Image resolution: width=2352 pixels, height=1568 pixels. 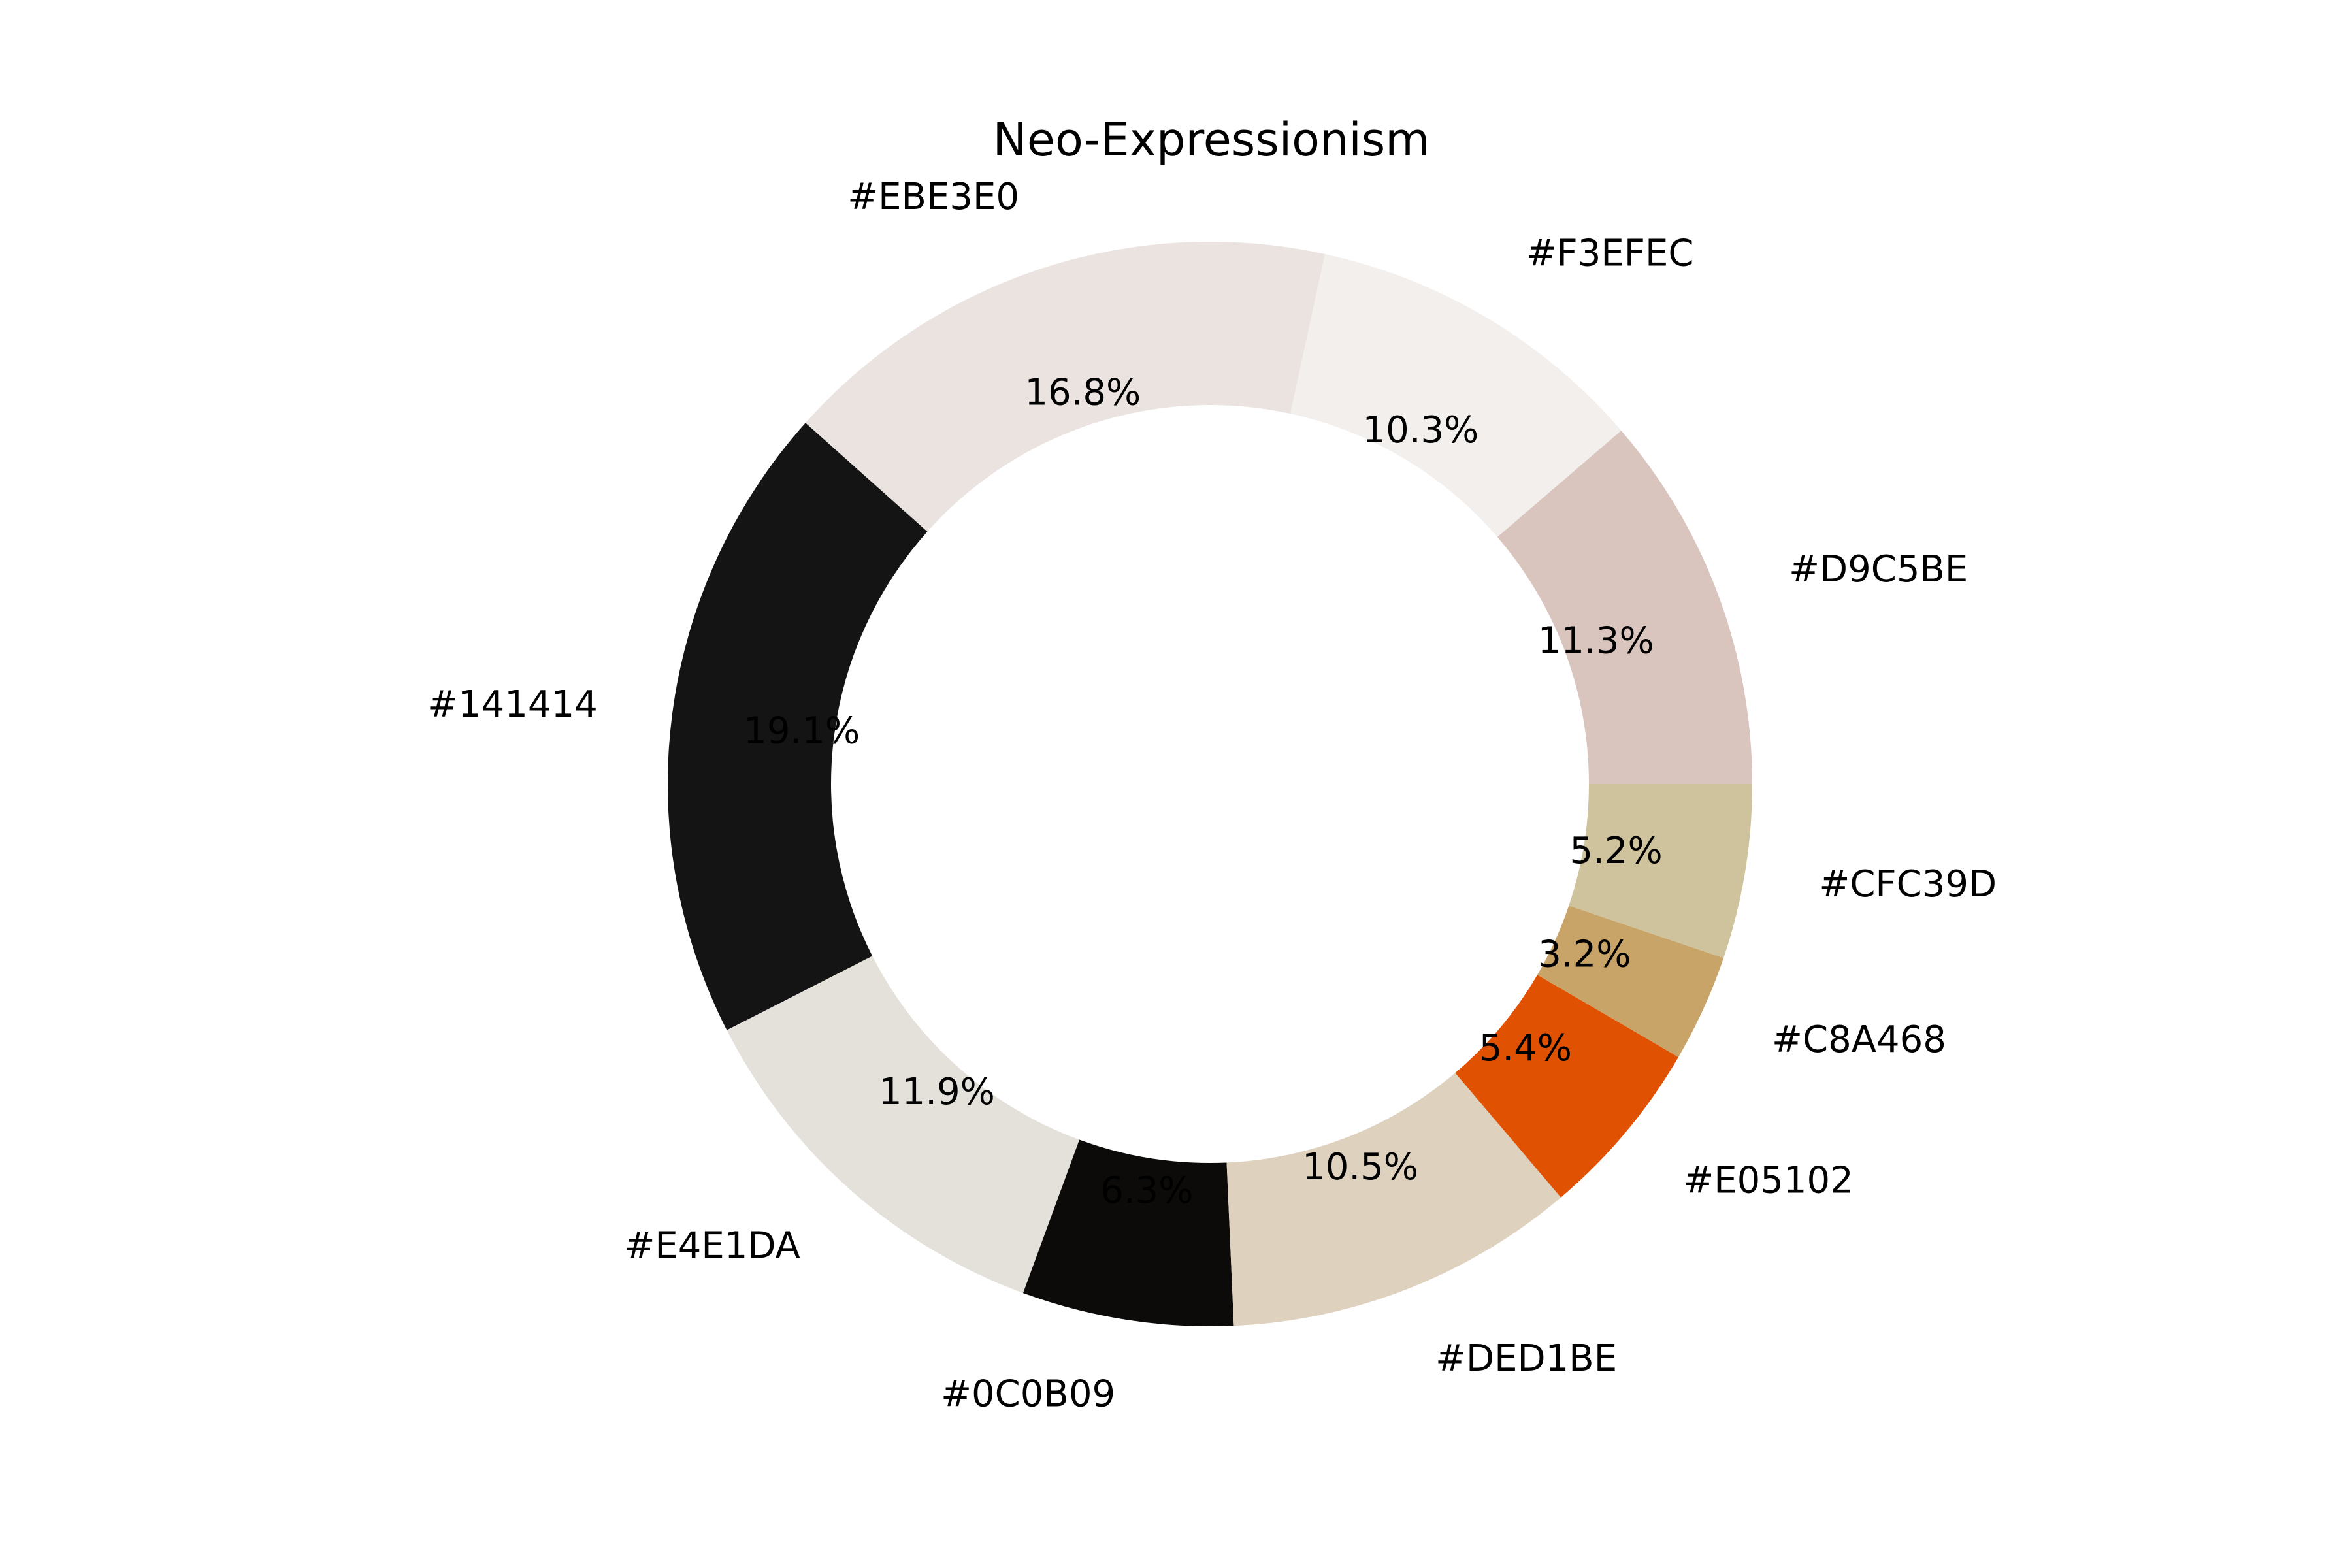 I want to click on chart-title: Neo-Expressionism, so click(x=1211, y=140).